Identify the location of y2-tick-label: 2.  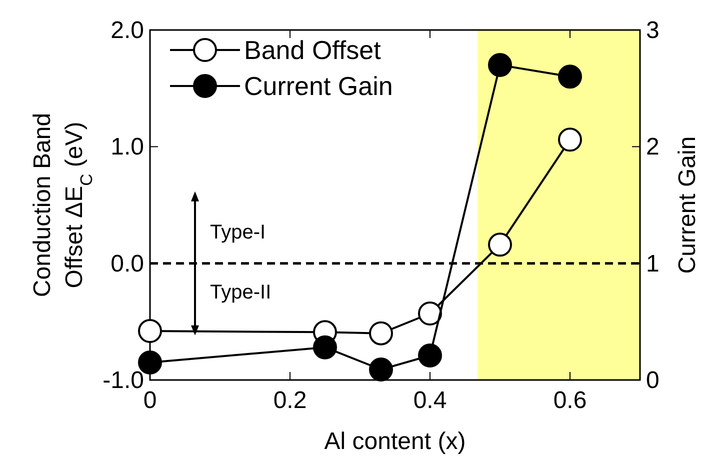
(653, 147).